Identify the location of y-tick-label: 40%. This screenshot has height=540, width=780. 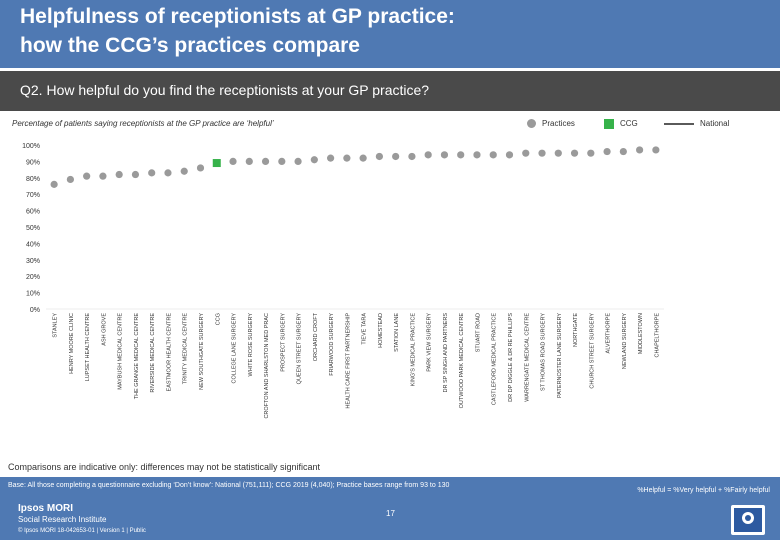
(33, 244).